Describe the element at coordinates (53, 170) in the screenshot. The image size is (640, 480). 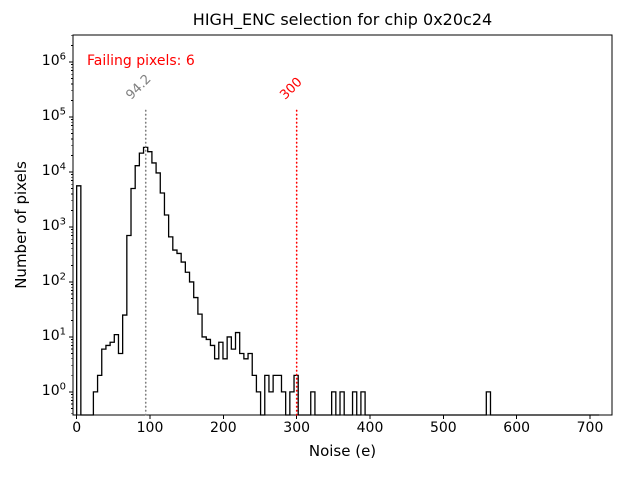
I see `y-tick-label: 10⁴` at that location.